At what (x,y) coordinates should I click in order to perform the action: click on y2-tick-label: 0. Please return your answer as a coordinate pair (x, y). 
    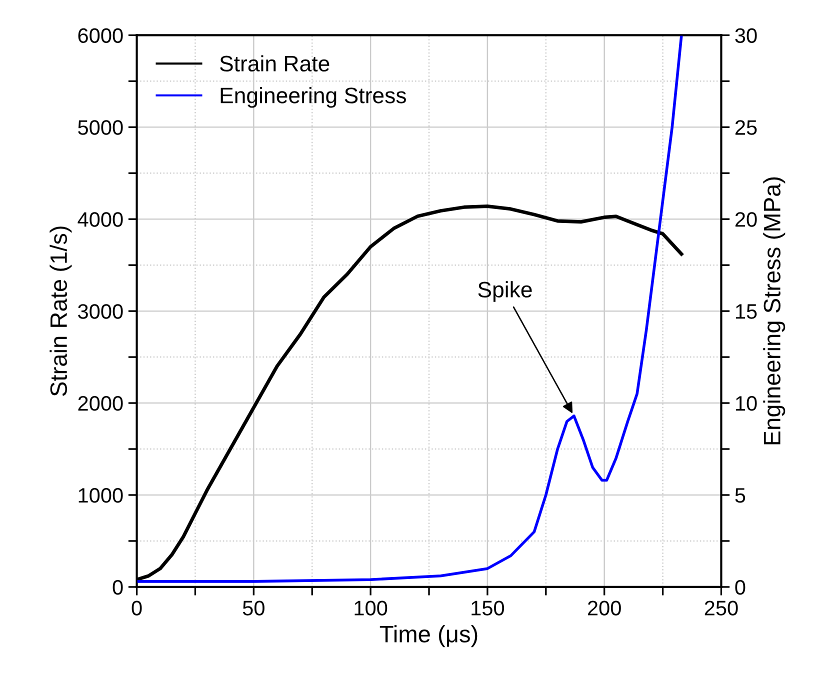
    Looking at the image, I should click on (740, 587).